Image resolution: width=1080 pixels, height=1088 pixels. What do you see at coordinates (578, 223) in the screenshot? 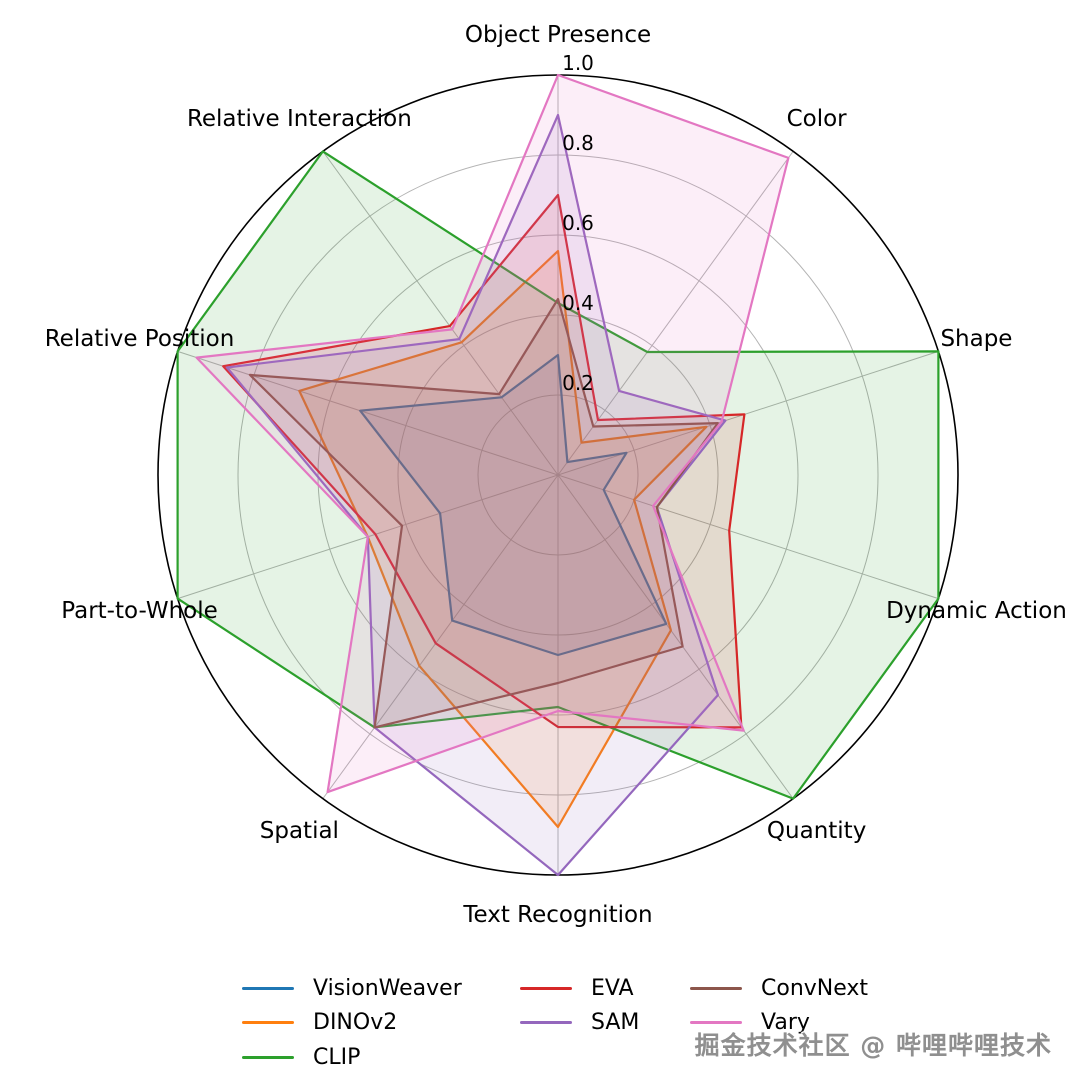
I see `radial-tick-label: 0.6` at bounding box center [578, 223].